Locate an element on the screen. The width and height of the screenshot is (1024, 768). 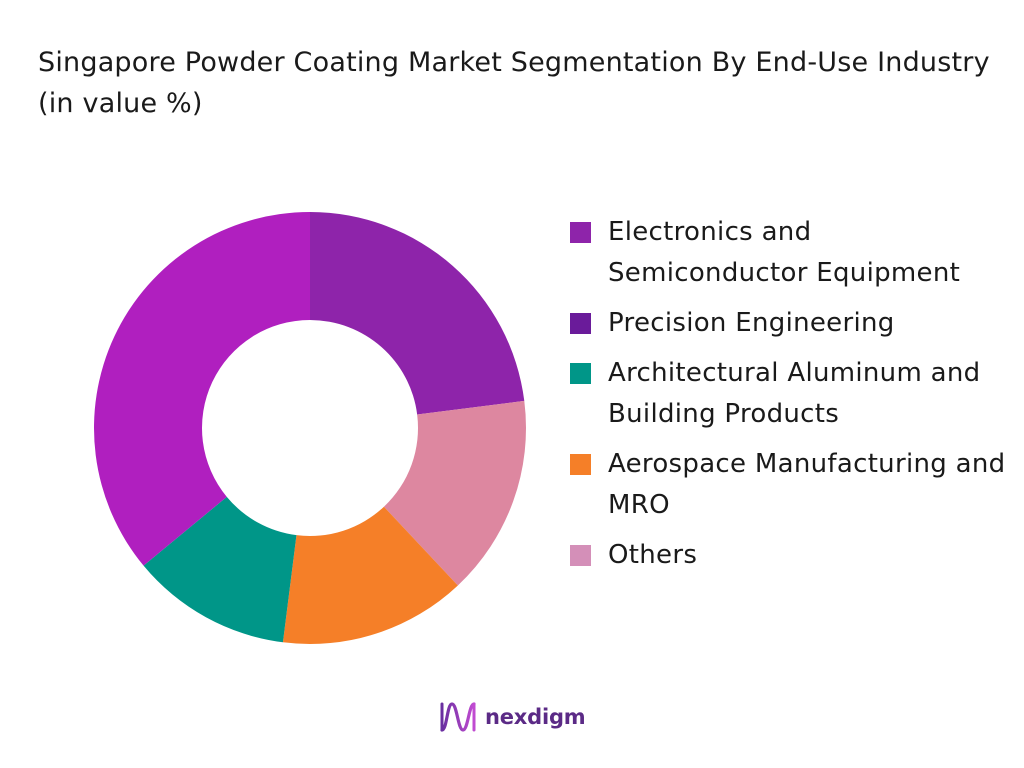
legend-label: Others is located at coordinates (653, 555).